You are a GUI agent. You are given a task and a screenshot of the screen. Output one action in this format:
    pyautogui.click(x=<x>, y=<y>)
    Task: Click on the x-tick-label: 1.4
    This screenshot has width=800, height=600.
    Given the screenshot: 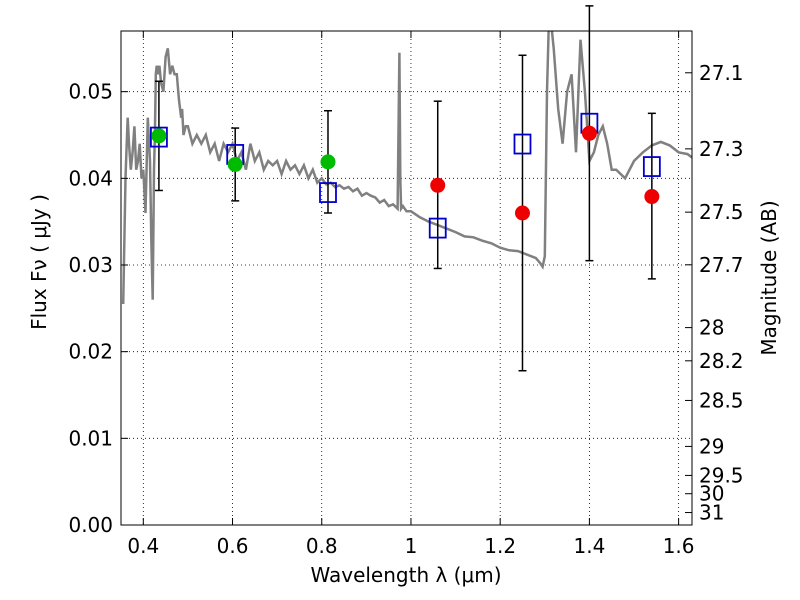 What is the action you would take?
    pyautogui.click(x=589, y=546)
    